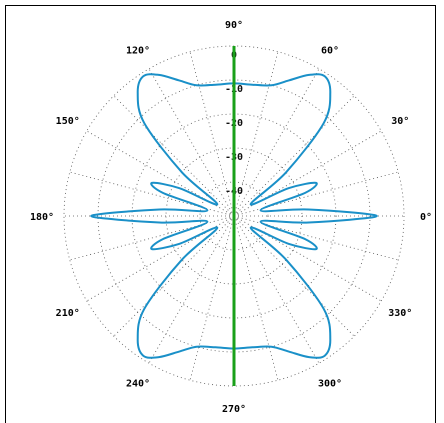 The height and width of the screenshot is (423, 444). Describe the element at coordinates (400, 121) in the screenshot. I see `angle-tick-label: 30°` at that location.